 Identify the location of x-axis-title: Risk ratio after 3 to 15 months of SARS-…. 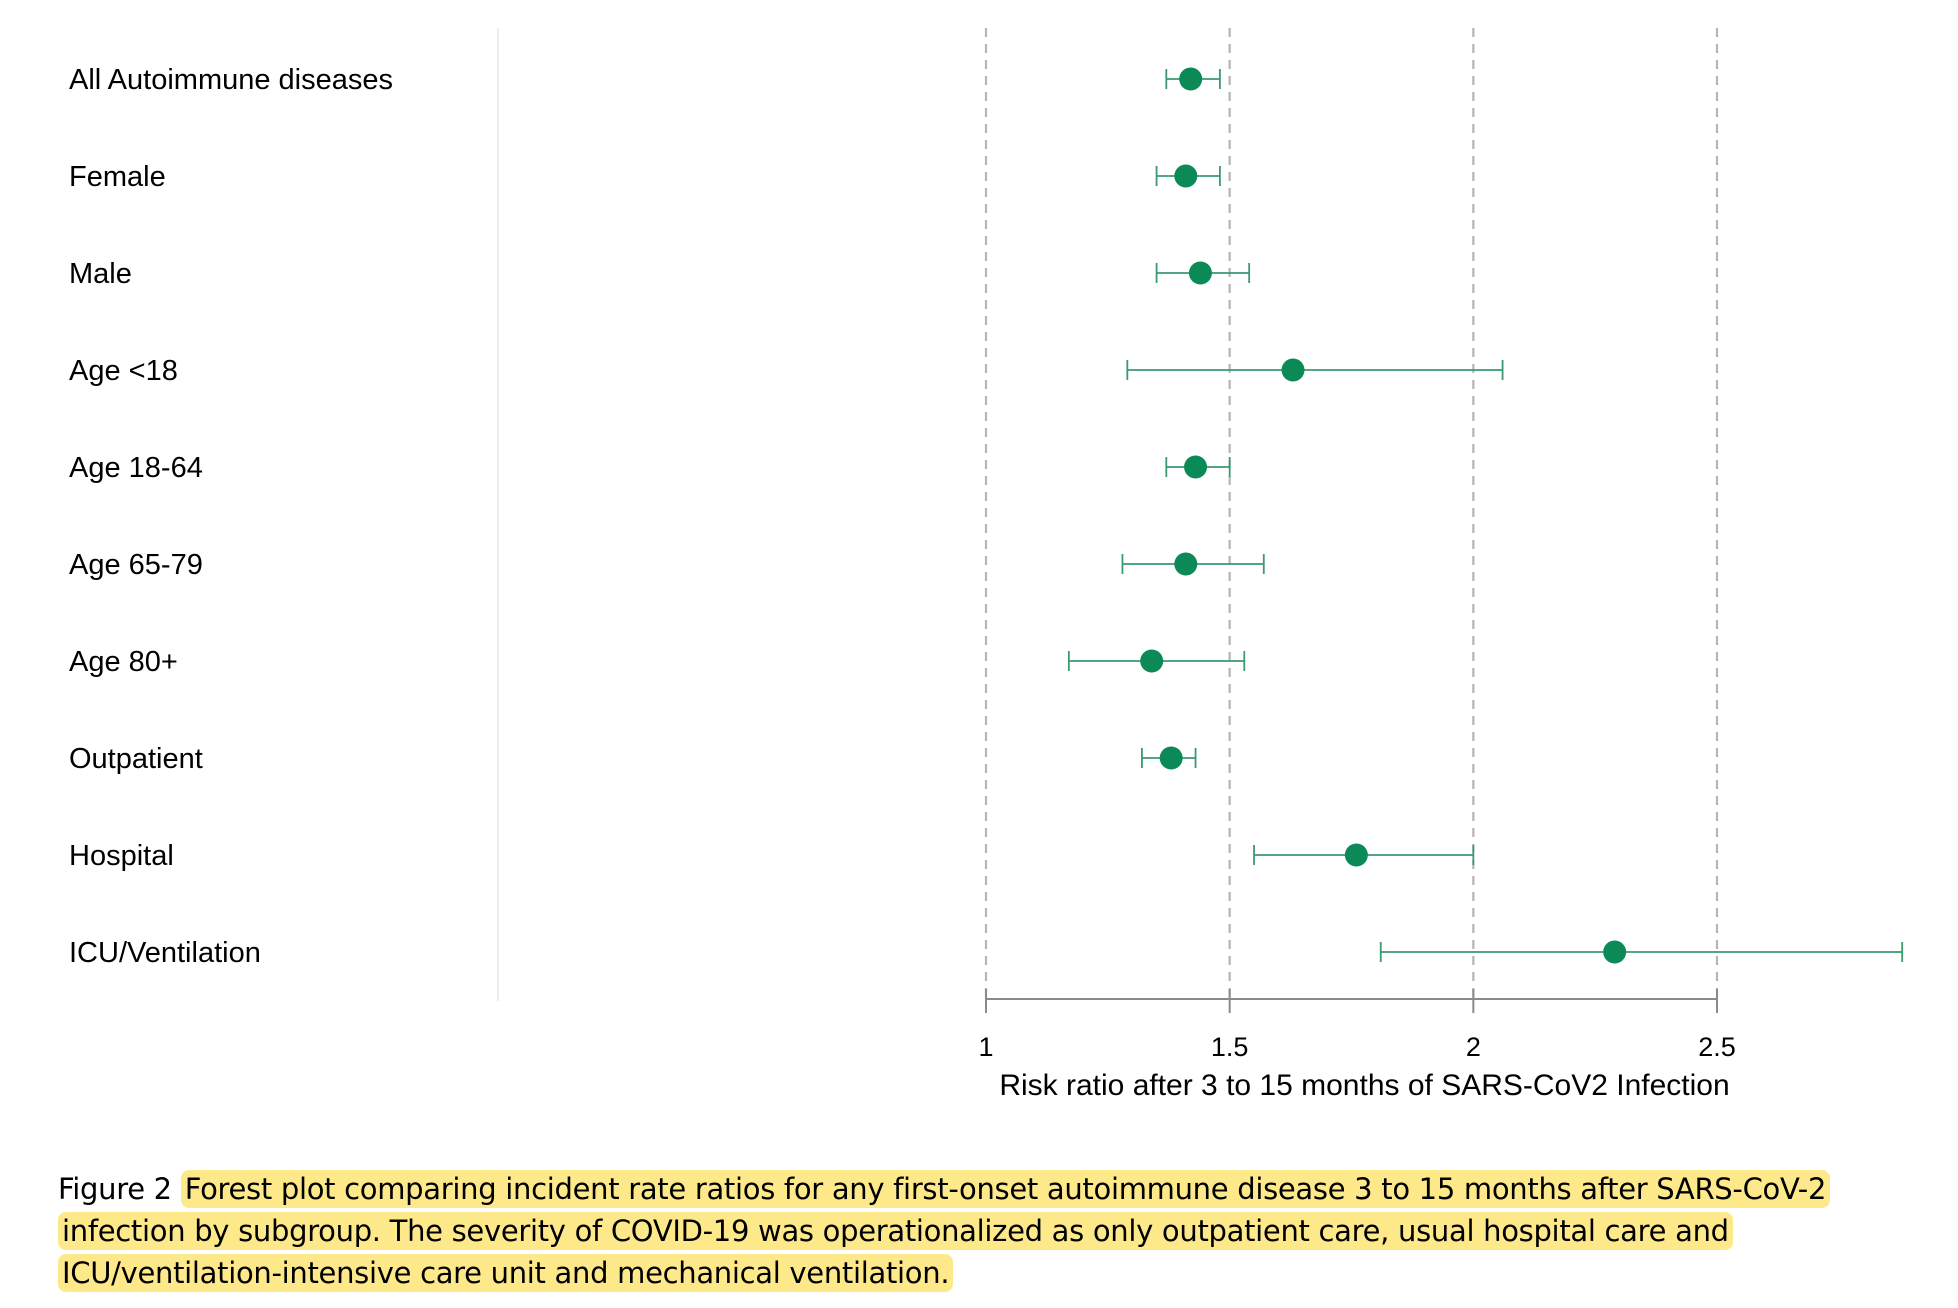
(1364, 1085).